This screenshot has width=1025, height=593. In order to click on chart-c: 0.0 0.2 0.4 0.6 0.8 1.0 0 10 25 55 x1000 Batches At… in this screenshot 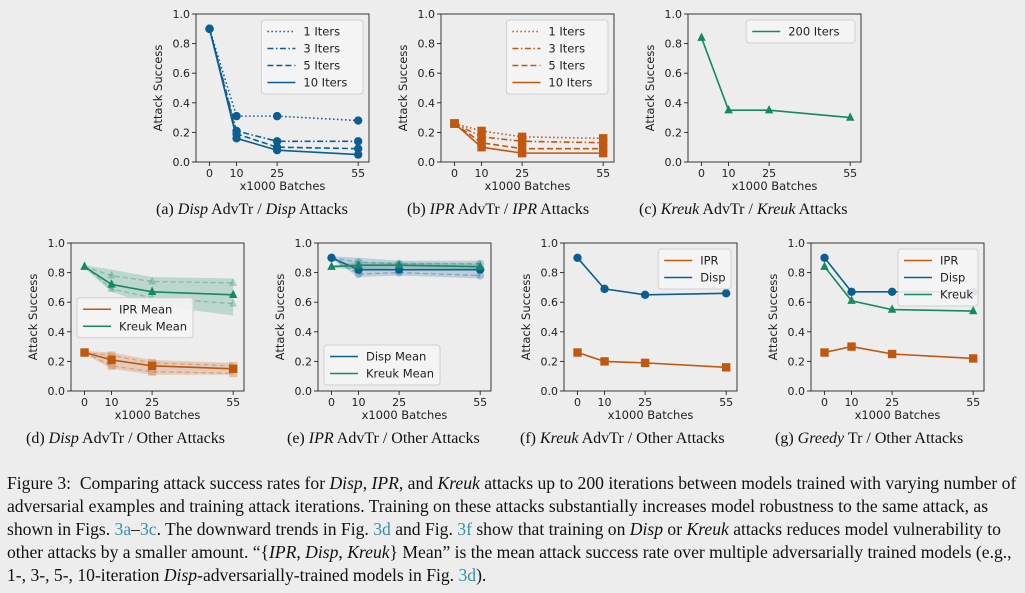, I will do `click(752, 100)`.